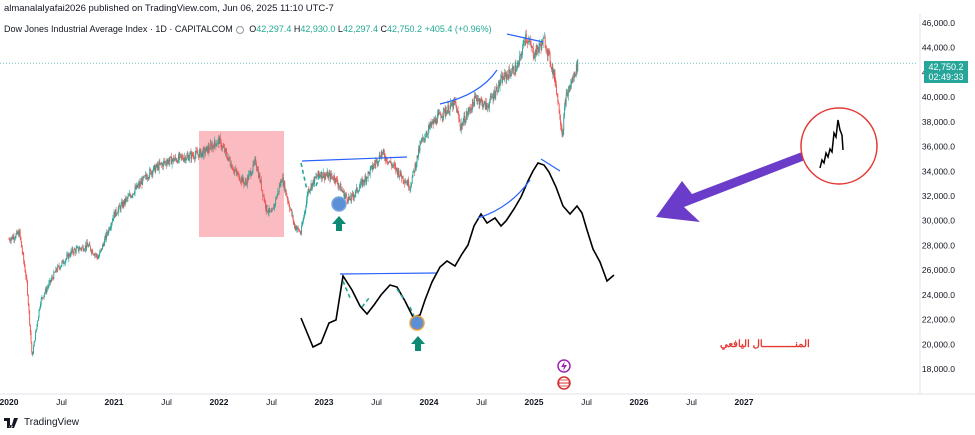 This screenshot has height=435, width=975. What do you see at coordinates (405, 29) in the screenshot?
I see `close-value: 42,750.2` at bounding box center [405, 29].